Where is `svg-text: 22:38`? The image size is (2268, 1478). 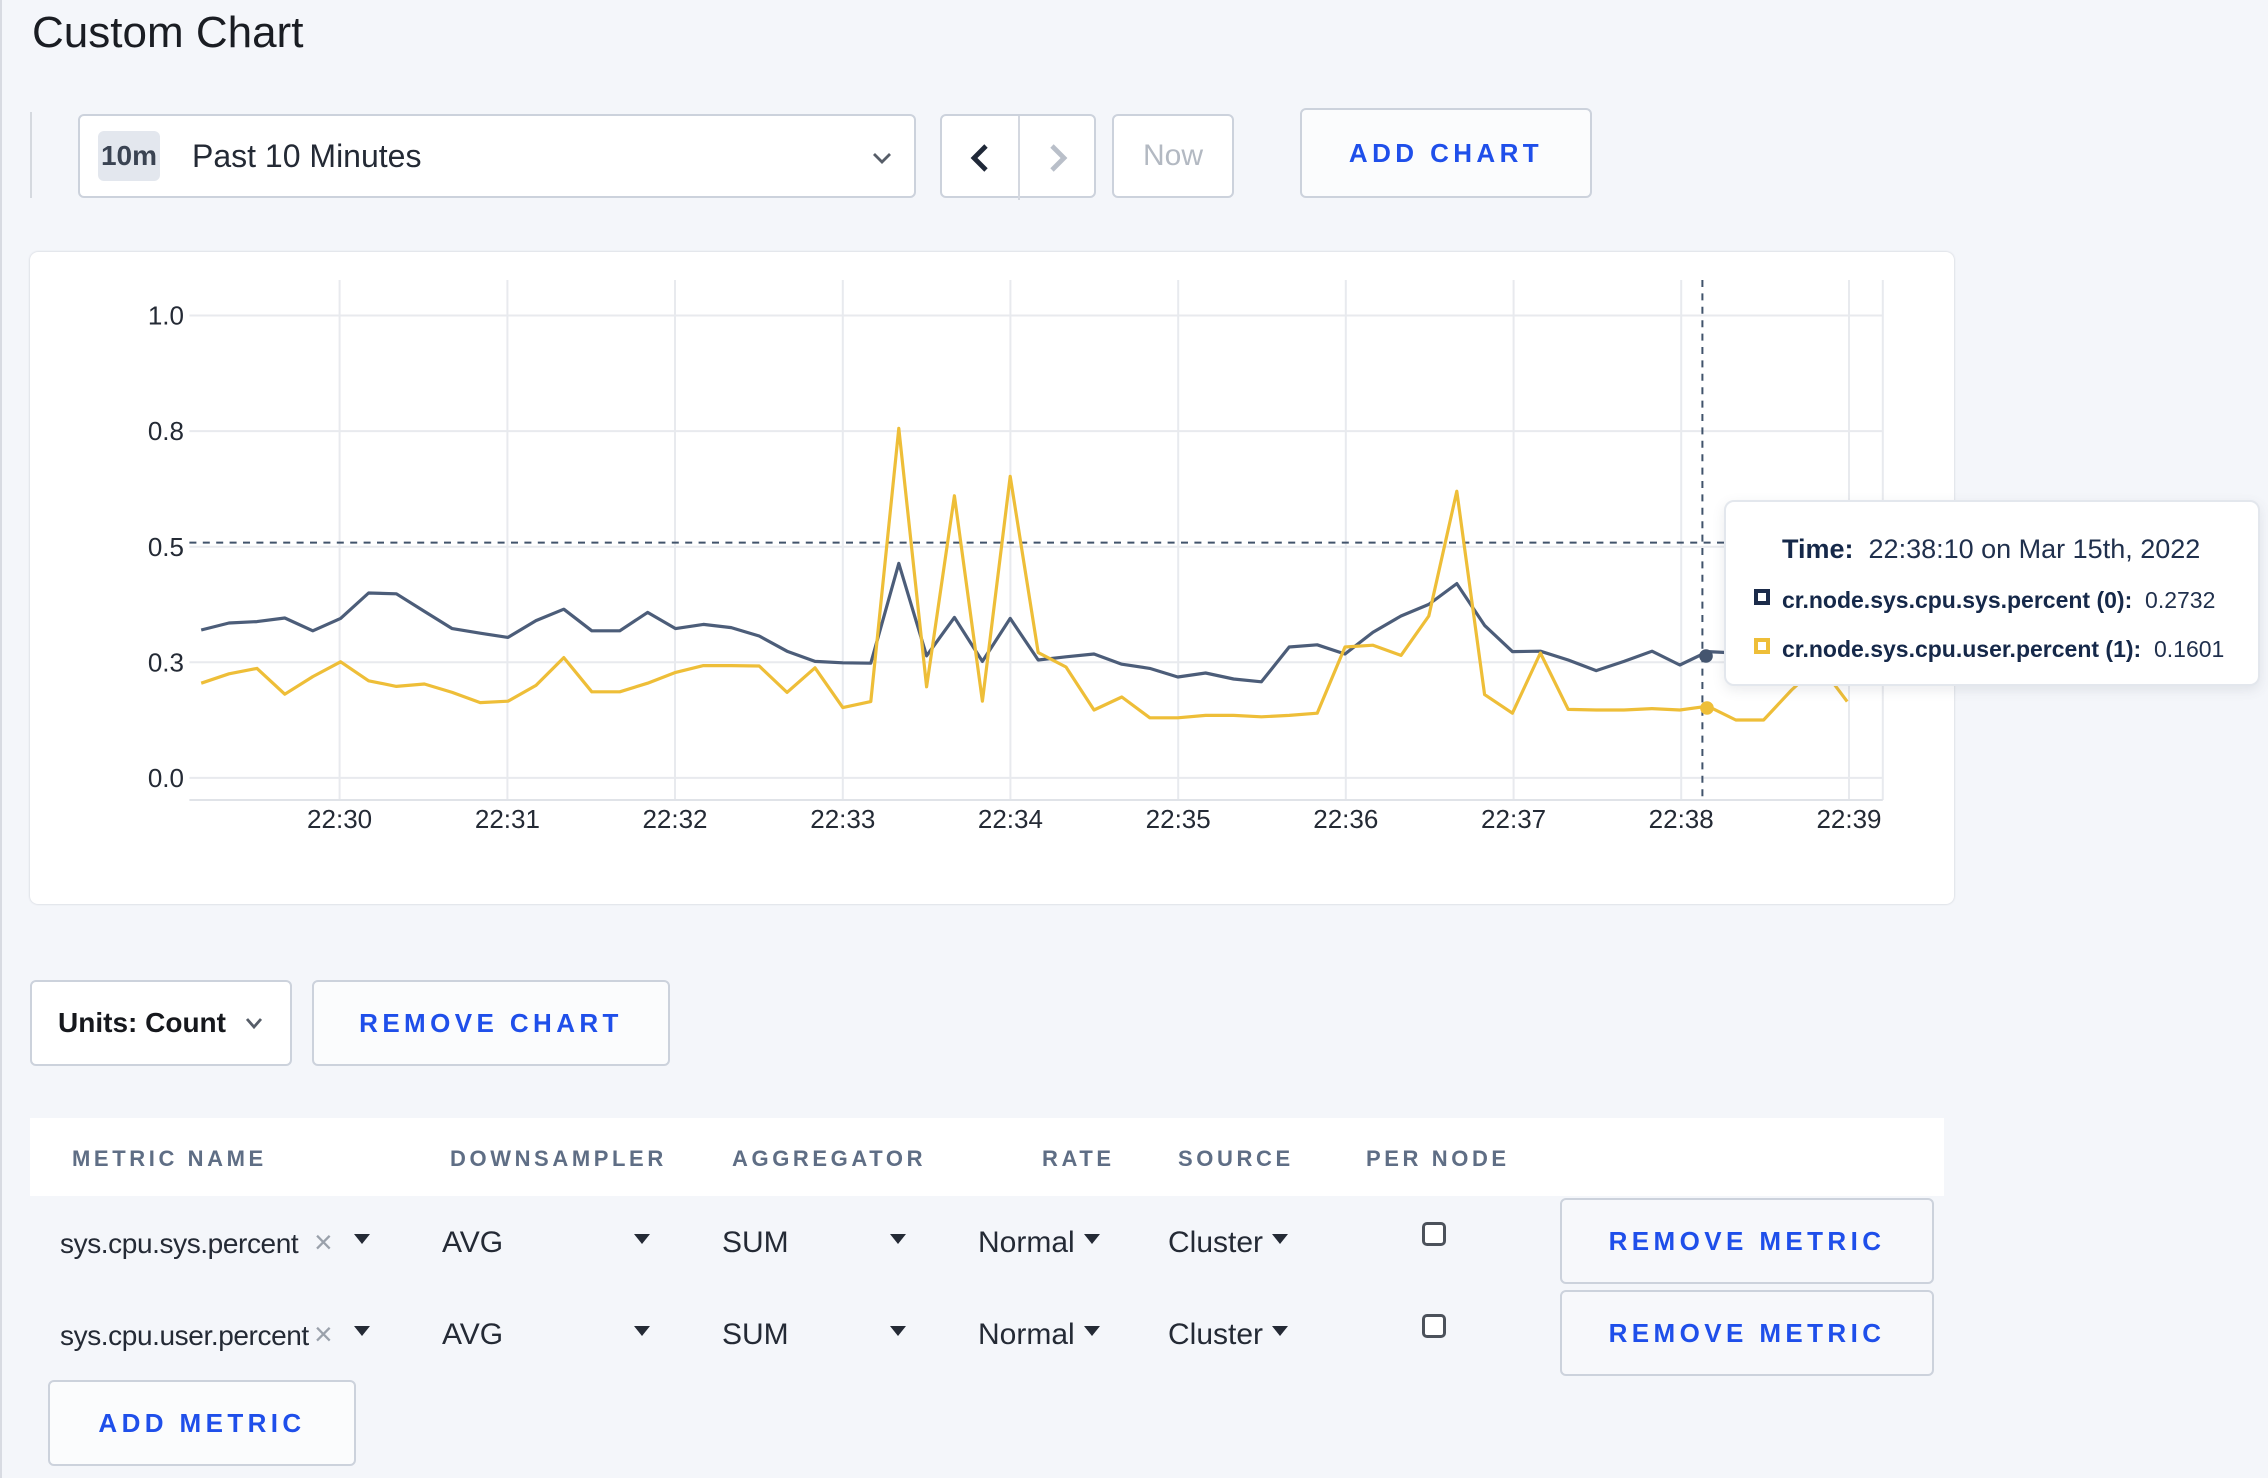
svg-text: 22:38 is located at coordinates (1681, 819).